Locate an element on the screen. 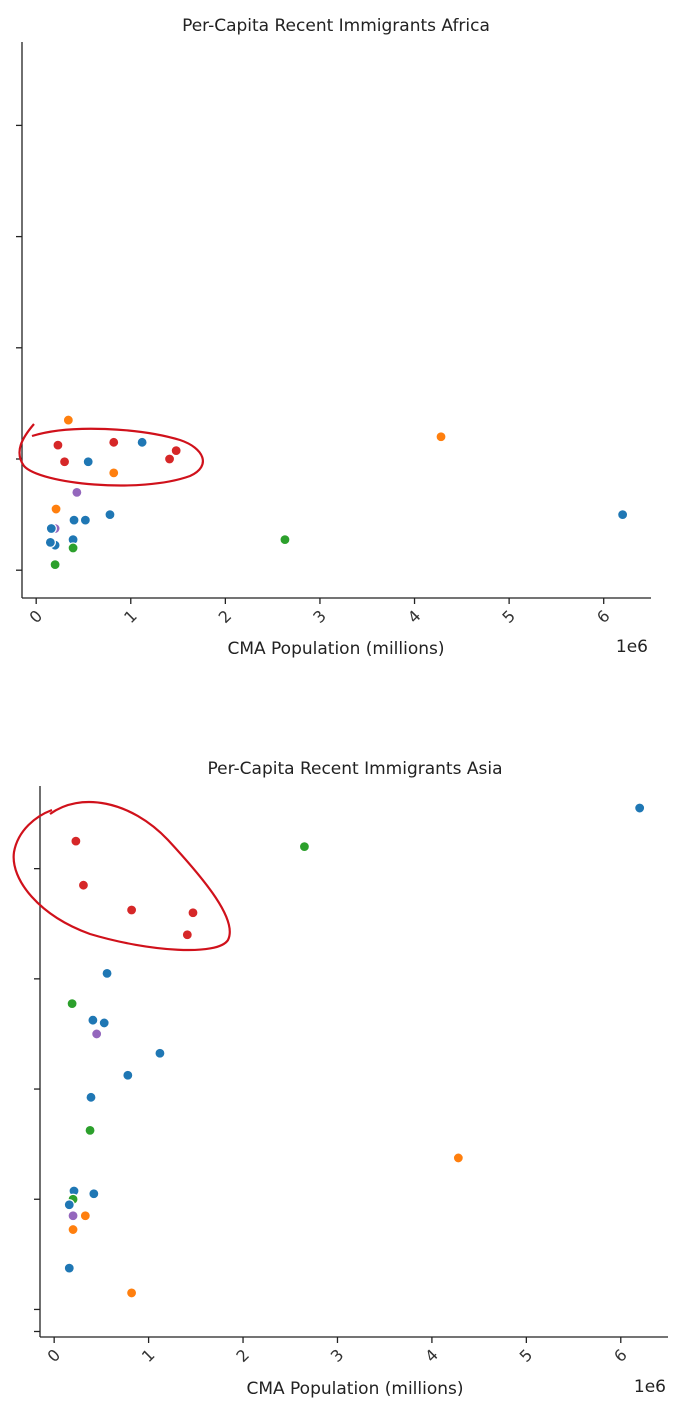 The width and height of the screenshot is (700, 1422). chart-title: Per-Capita Recent Immigrants Asia is located at coordinates (355, 769).